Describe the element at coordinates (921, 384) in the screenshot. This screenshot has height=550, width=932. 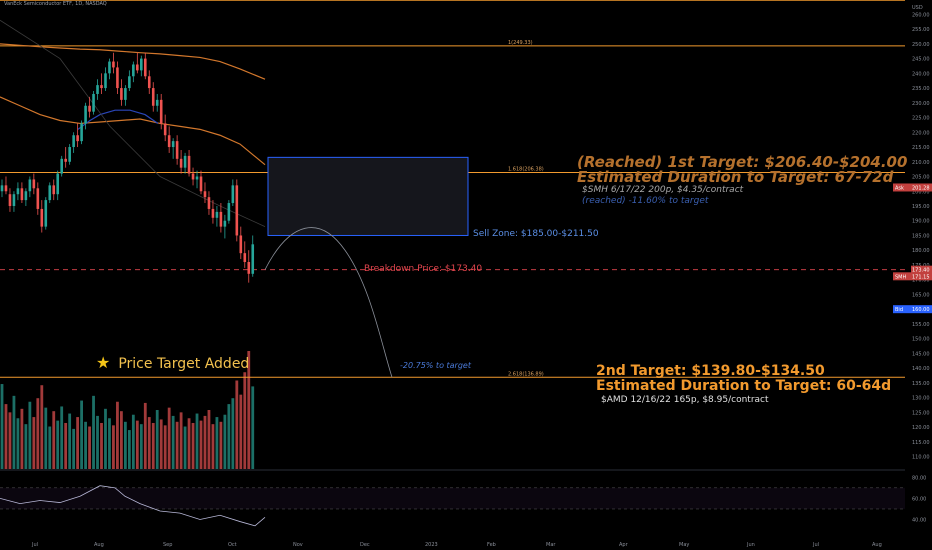
I see `price-tick-label: 135.00` at that location.